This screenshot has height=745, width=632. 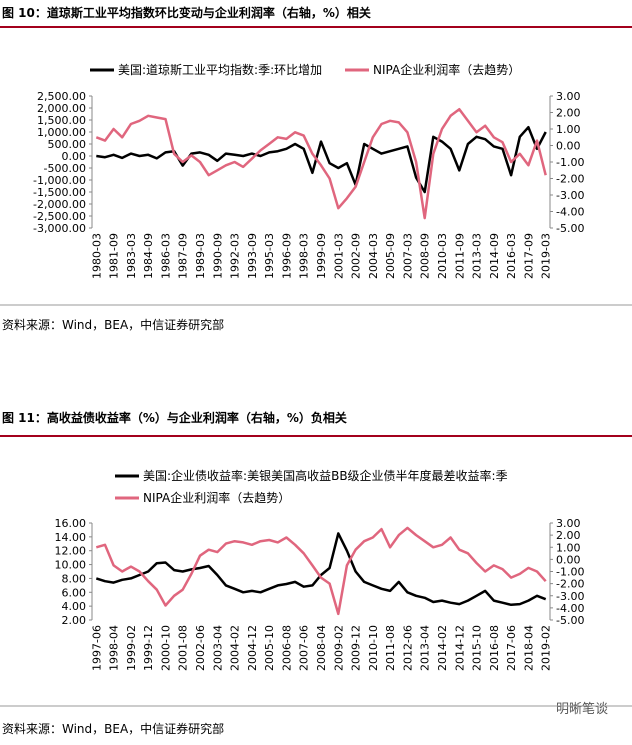 What do you see at coordinates (407, 648) in the screenshot?
I see `x-tick-label: 2012-06` at bounding box center [407, 648].